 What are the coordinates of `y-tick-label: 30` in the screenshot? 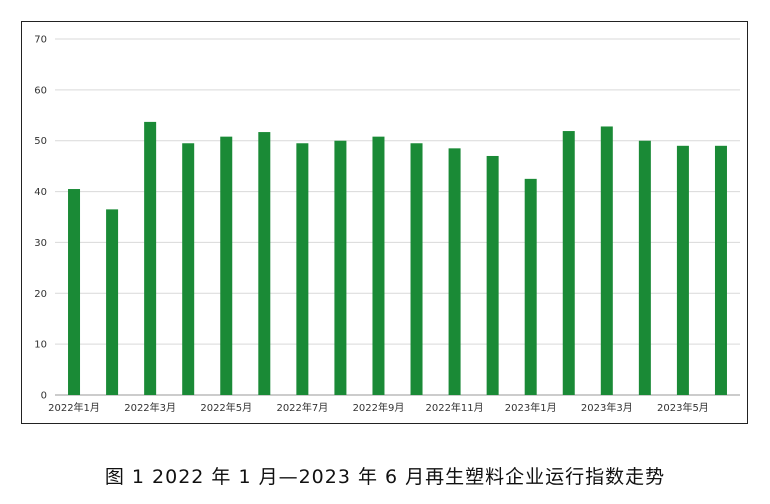 It's located at (40, 243).